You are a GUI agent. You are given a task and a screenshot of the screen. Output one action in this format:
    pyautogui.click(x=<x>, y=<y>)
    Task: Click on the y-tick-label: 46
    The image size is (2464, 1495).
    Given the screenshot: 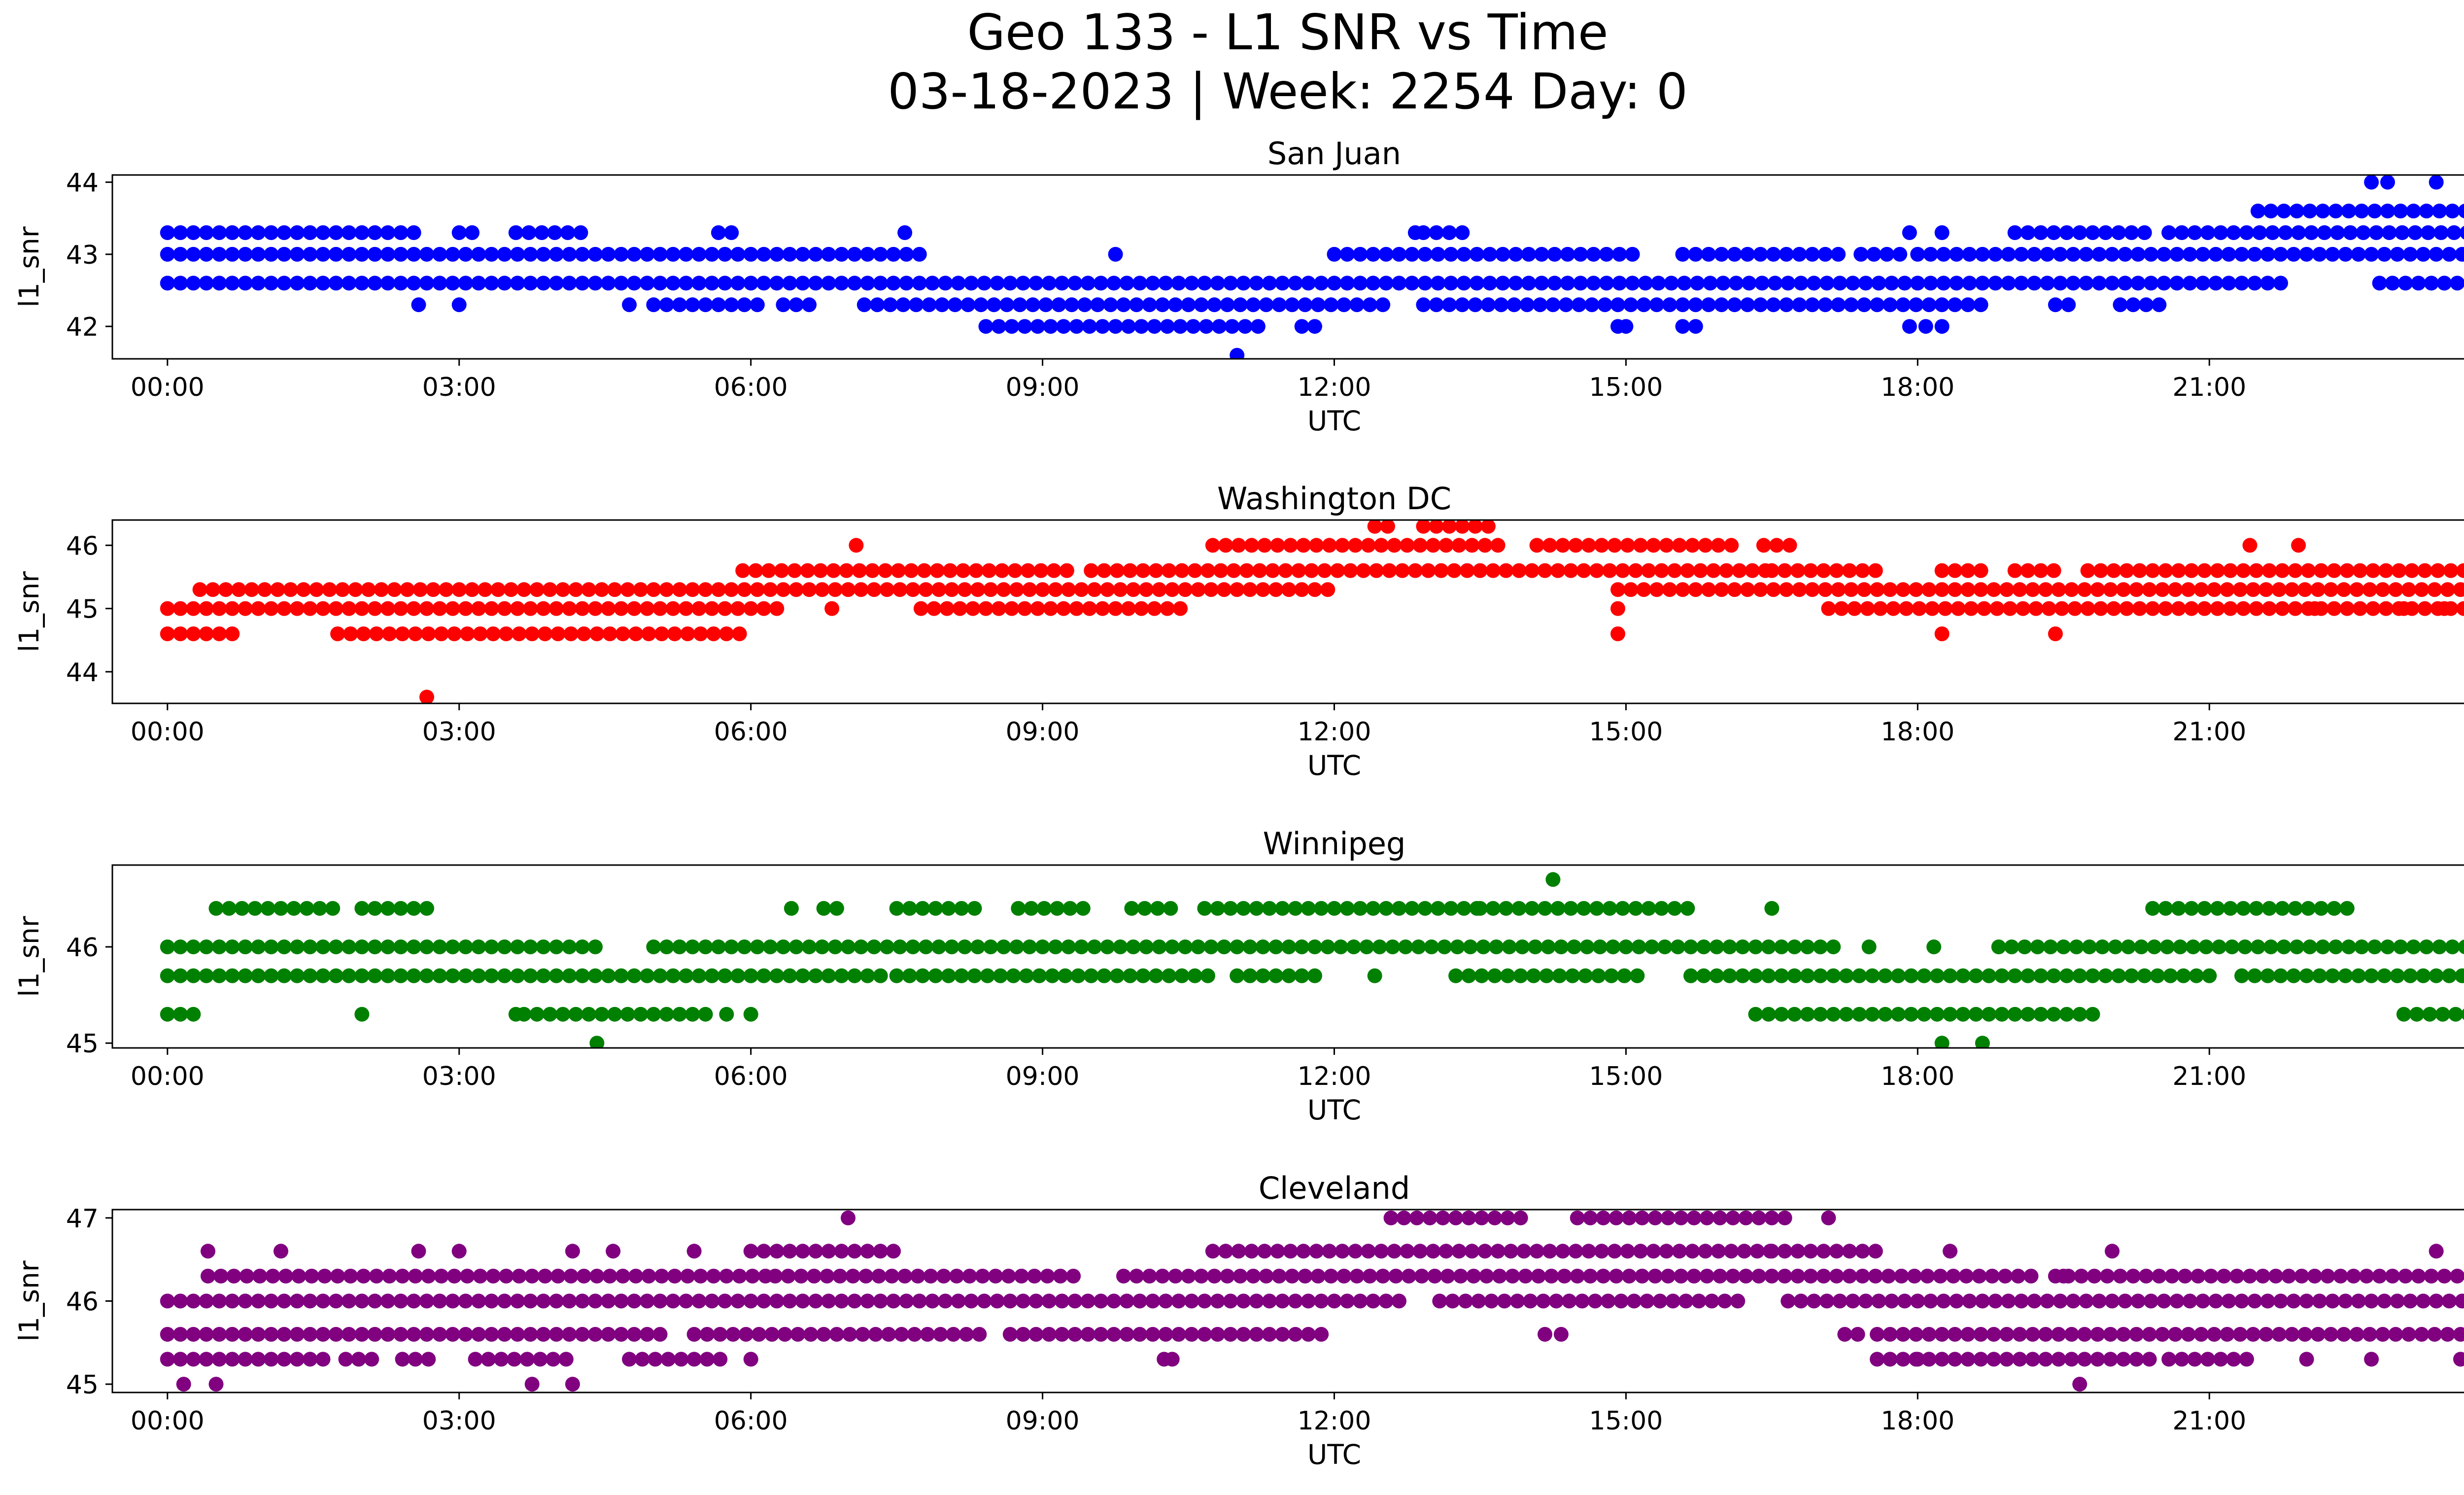 What is the action you would take?
    pyautogui.click(x=82, y=546)
    